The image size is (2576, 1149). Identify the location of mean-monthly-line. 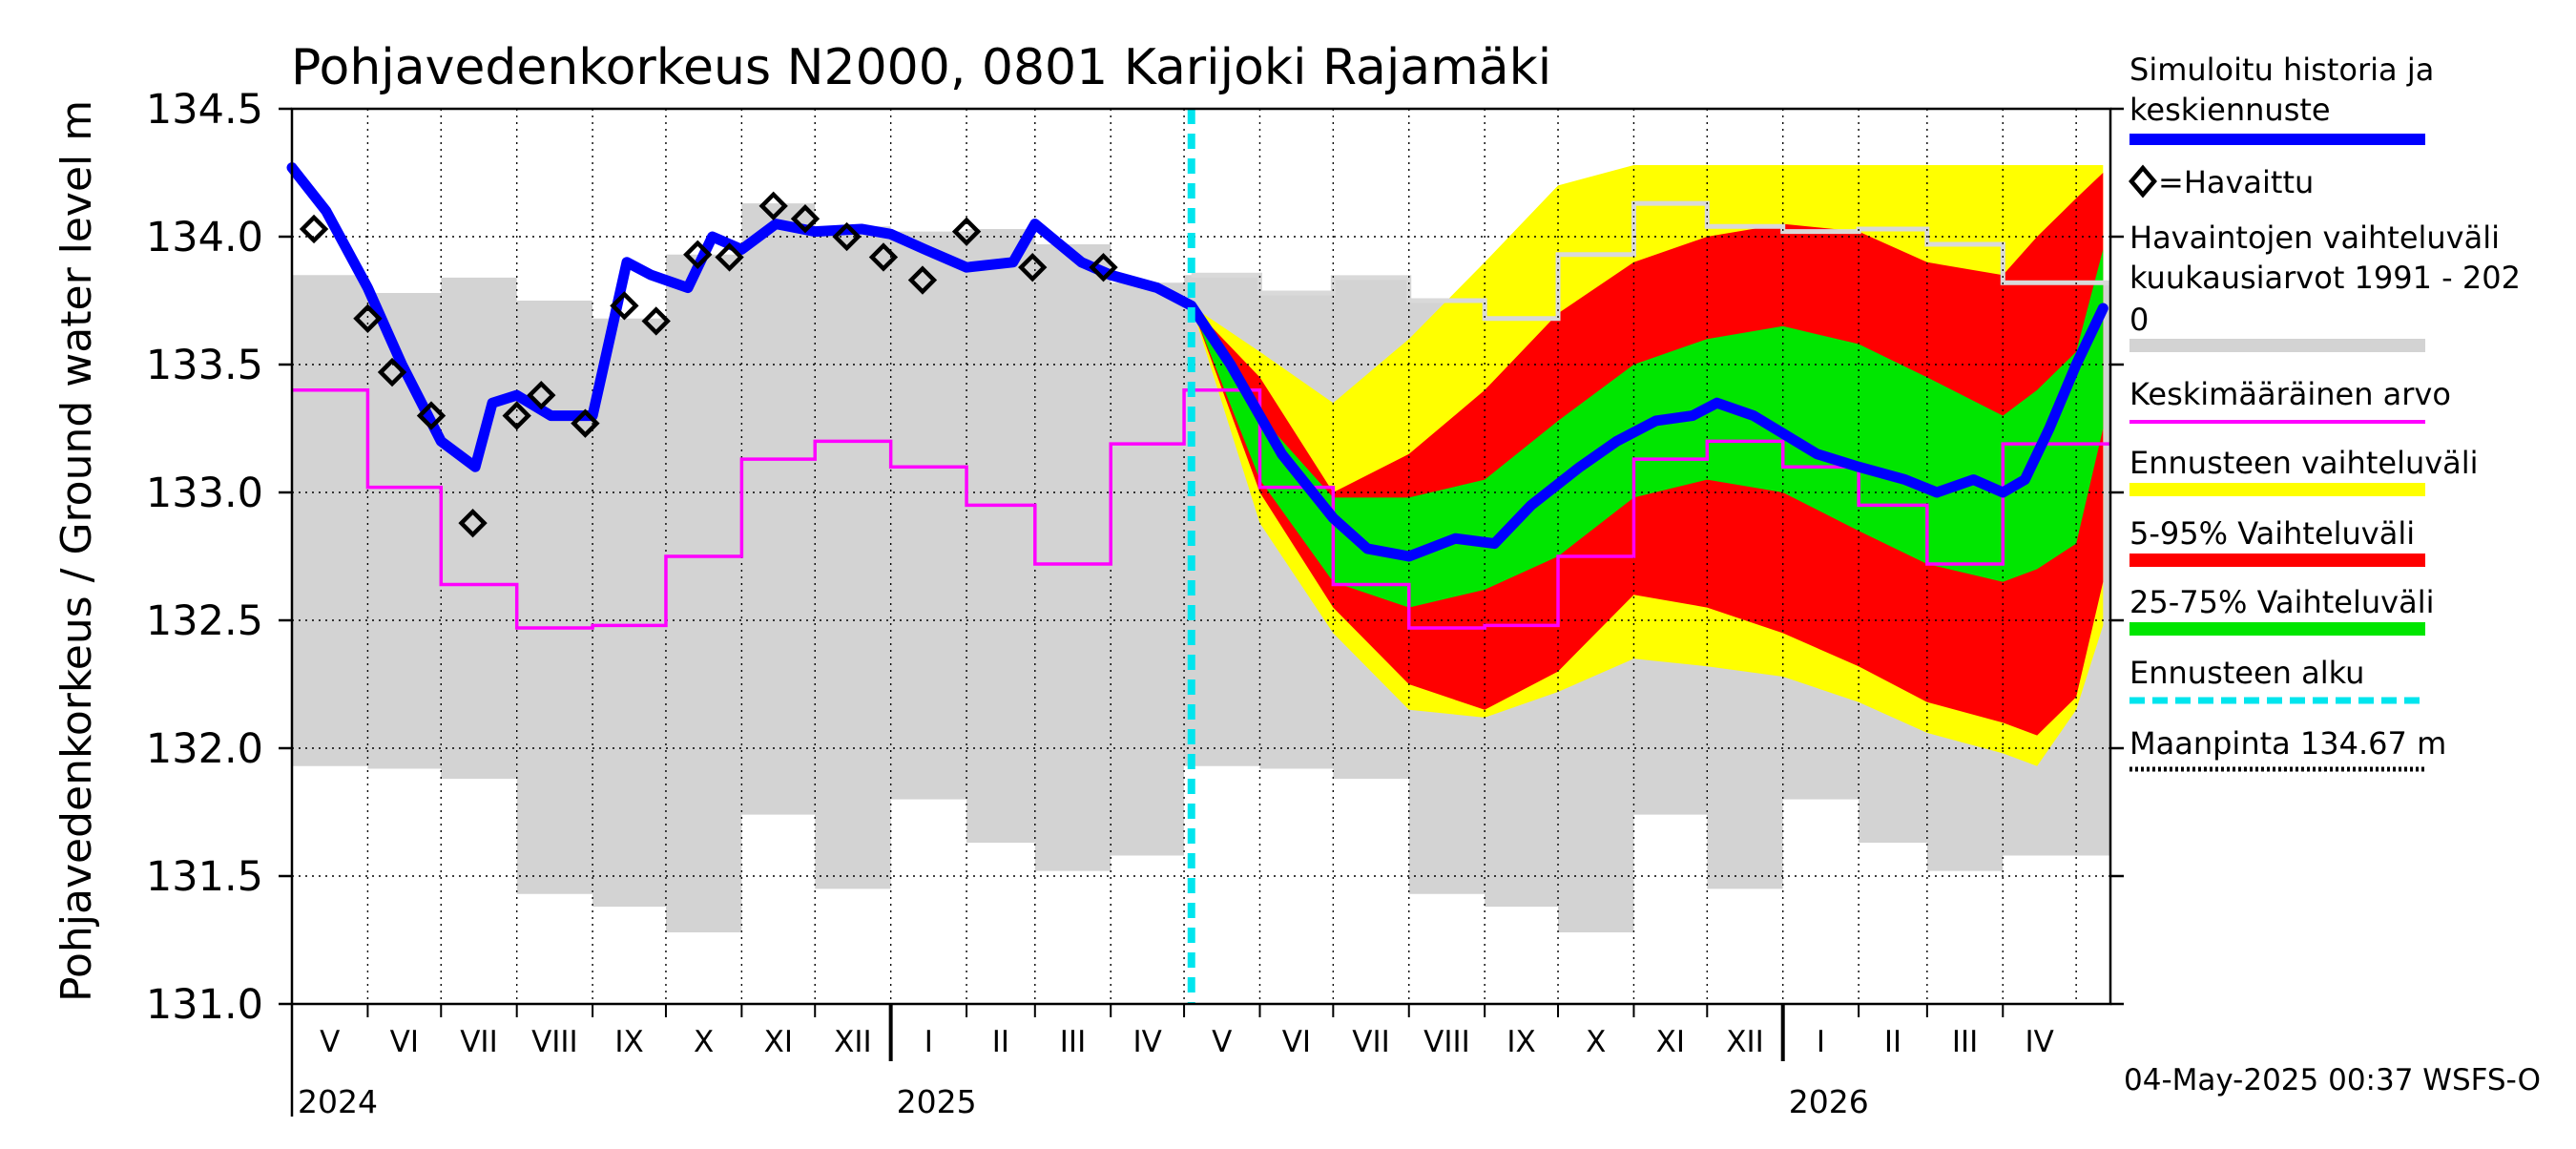
(1201, 509).